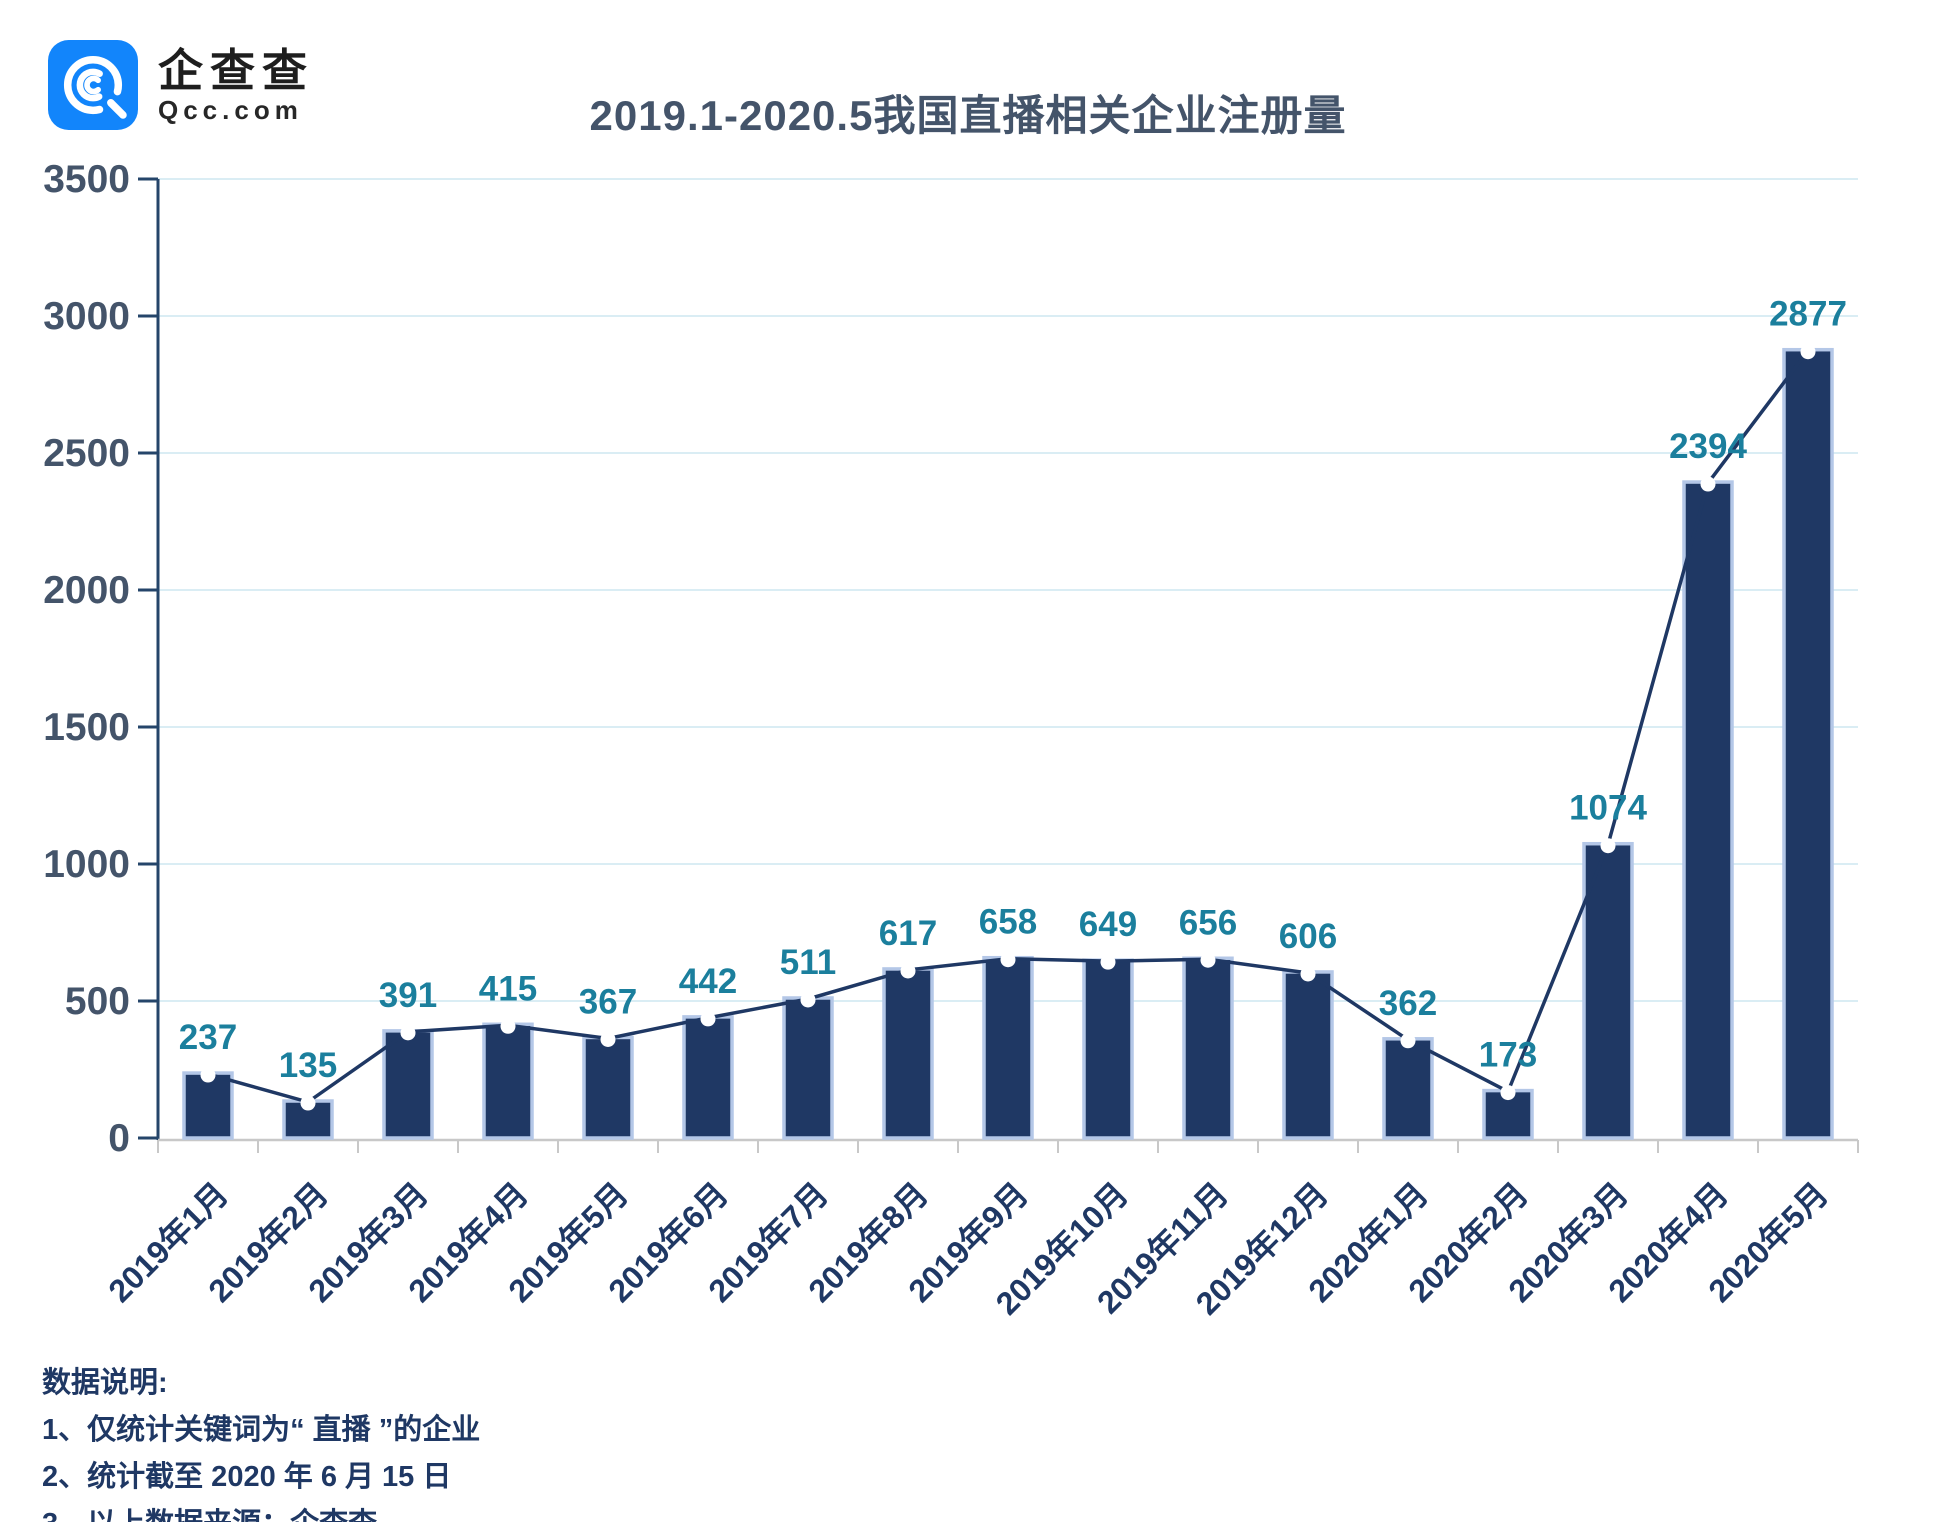 This screenshot has height=1522, width=1936. I want to click on qcc-logo-icon, so click(93, 85).